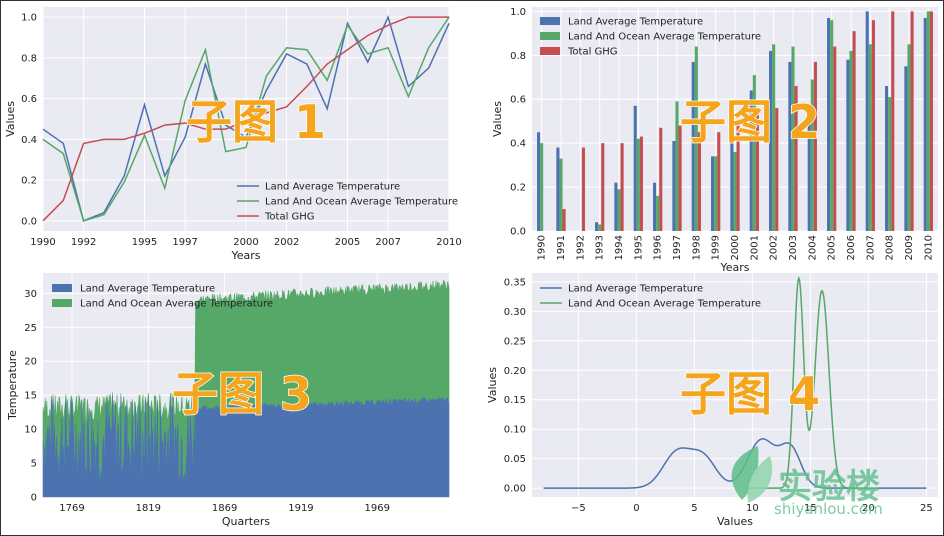 The image size is (944, 536). What do you see at coordinates (592, 52) in the screenshot?
I see `chart2-legend-label-2: Total GHG` at bounding box center [592, 52].